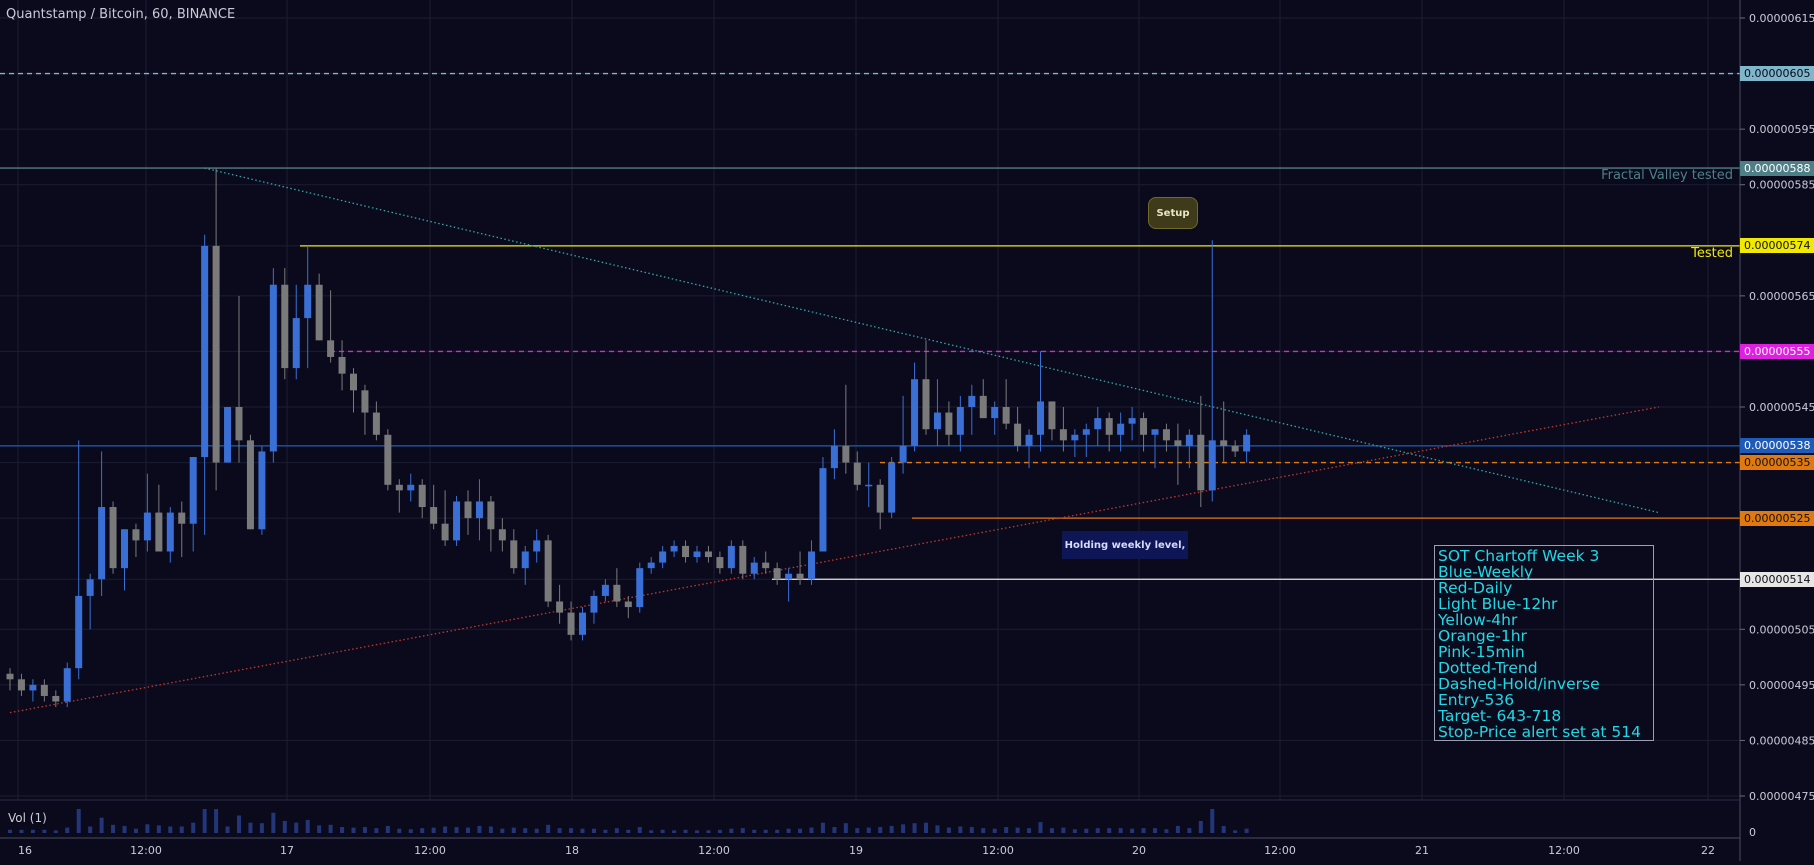  I want to click on legend-line: Dotted-Trend, so click(1488, 668).